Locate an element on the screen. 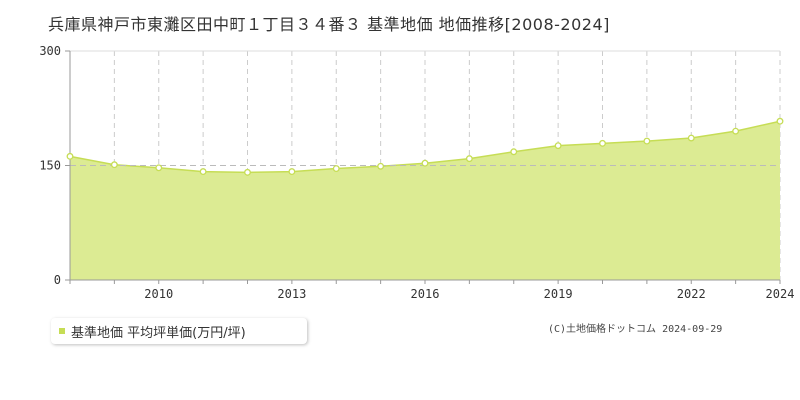 Image resolution: width=800 pixels, height=400 pixels. data-point-2023 is located at coordinates (736, 131).